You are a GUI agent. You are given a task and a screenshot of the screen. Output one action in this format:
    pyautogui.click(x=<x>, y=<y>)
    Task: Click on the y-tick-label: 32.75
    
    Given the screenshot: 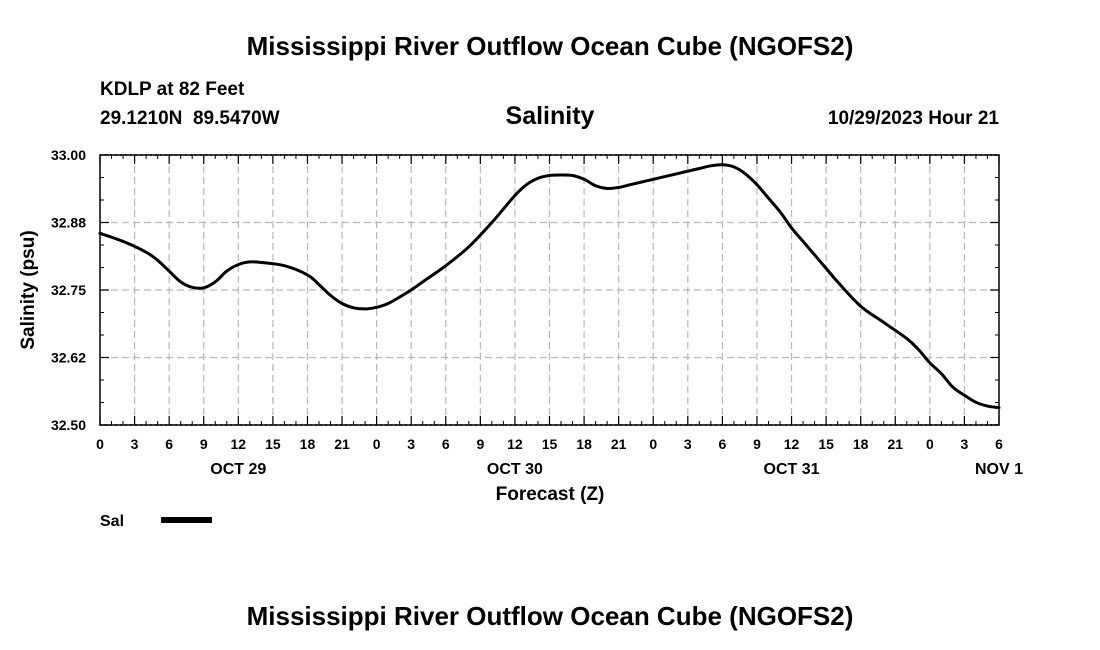 What is the action you would take?
    pyautogui.click(x=68, y=290)
    